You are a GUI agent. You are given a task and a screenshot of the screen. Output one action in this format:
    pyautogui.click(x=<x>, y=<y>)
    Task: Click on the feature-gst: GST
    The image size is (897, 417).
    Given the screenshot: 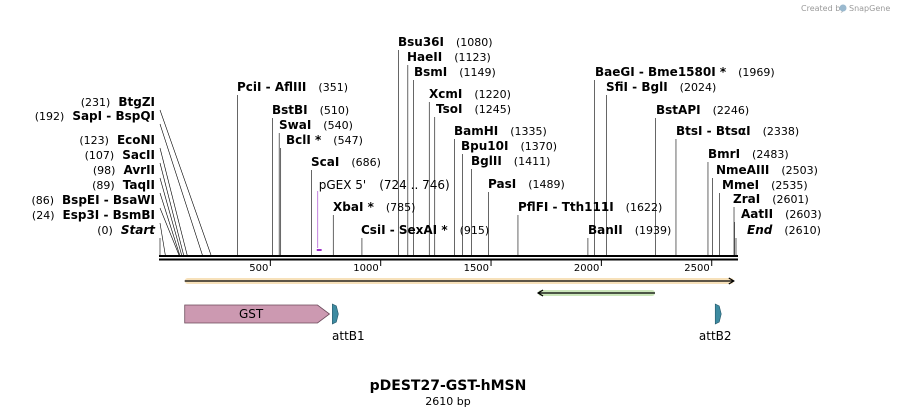 What is the action you would take?
    pyautogui.click(x=257, y=314)
    